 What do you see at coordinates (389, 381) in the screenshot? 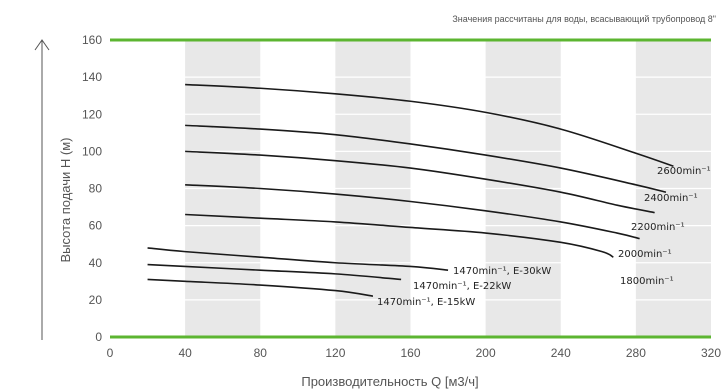
I see `x-axis-label: Производительность Q [м3/ч]` at bounding box center [389, 381].